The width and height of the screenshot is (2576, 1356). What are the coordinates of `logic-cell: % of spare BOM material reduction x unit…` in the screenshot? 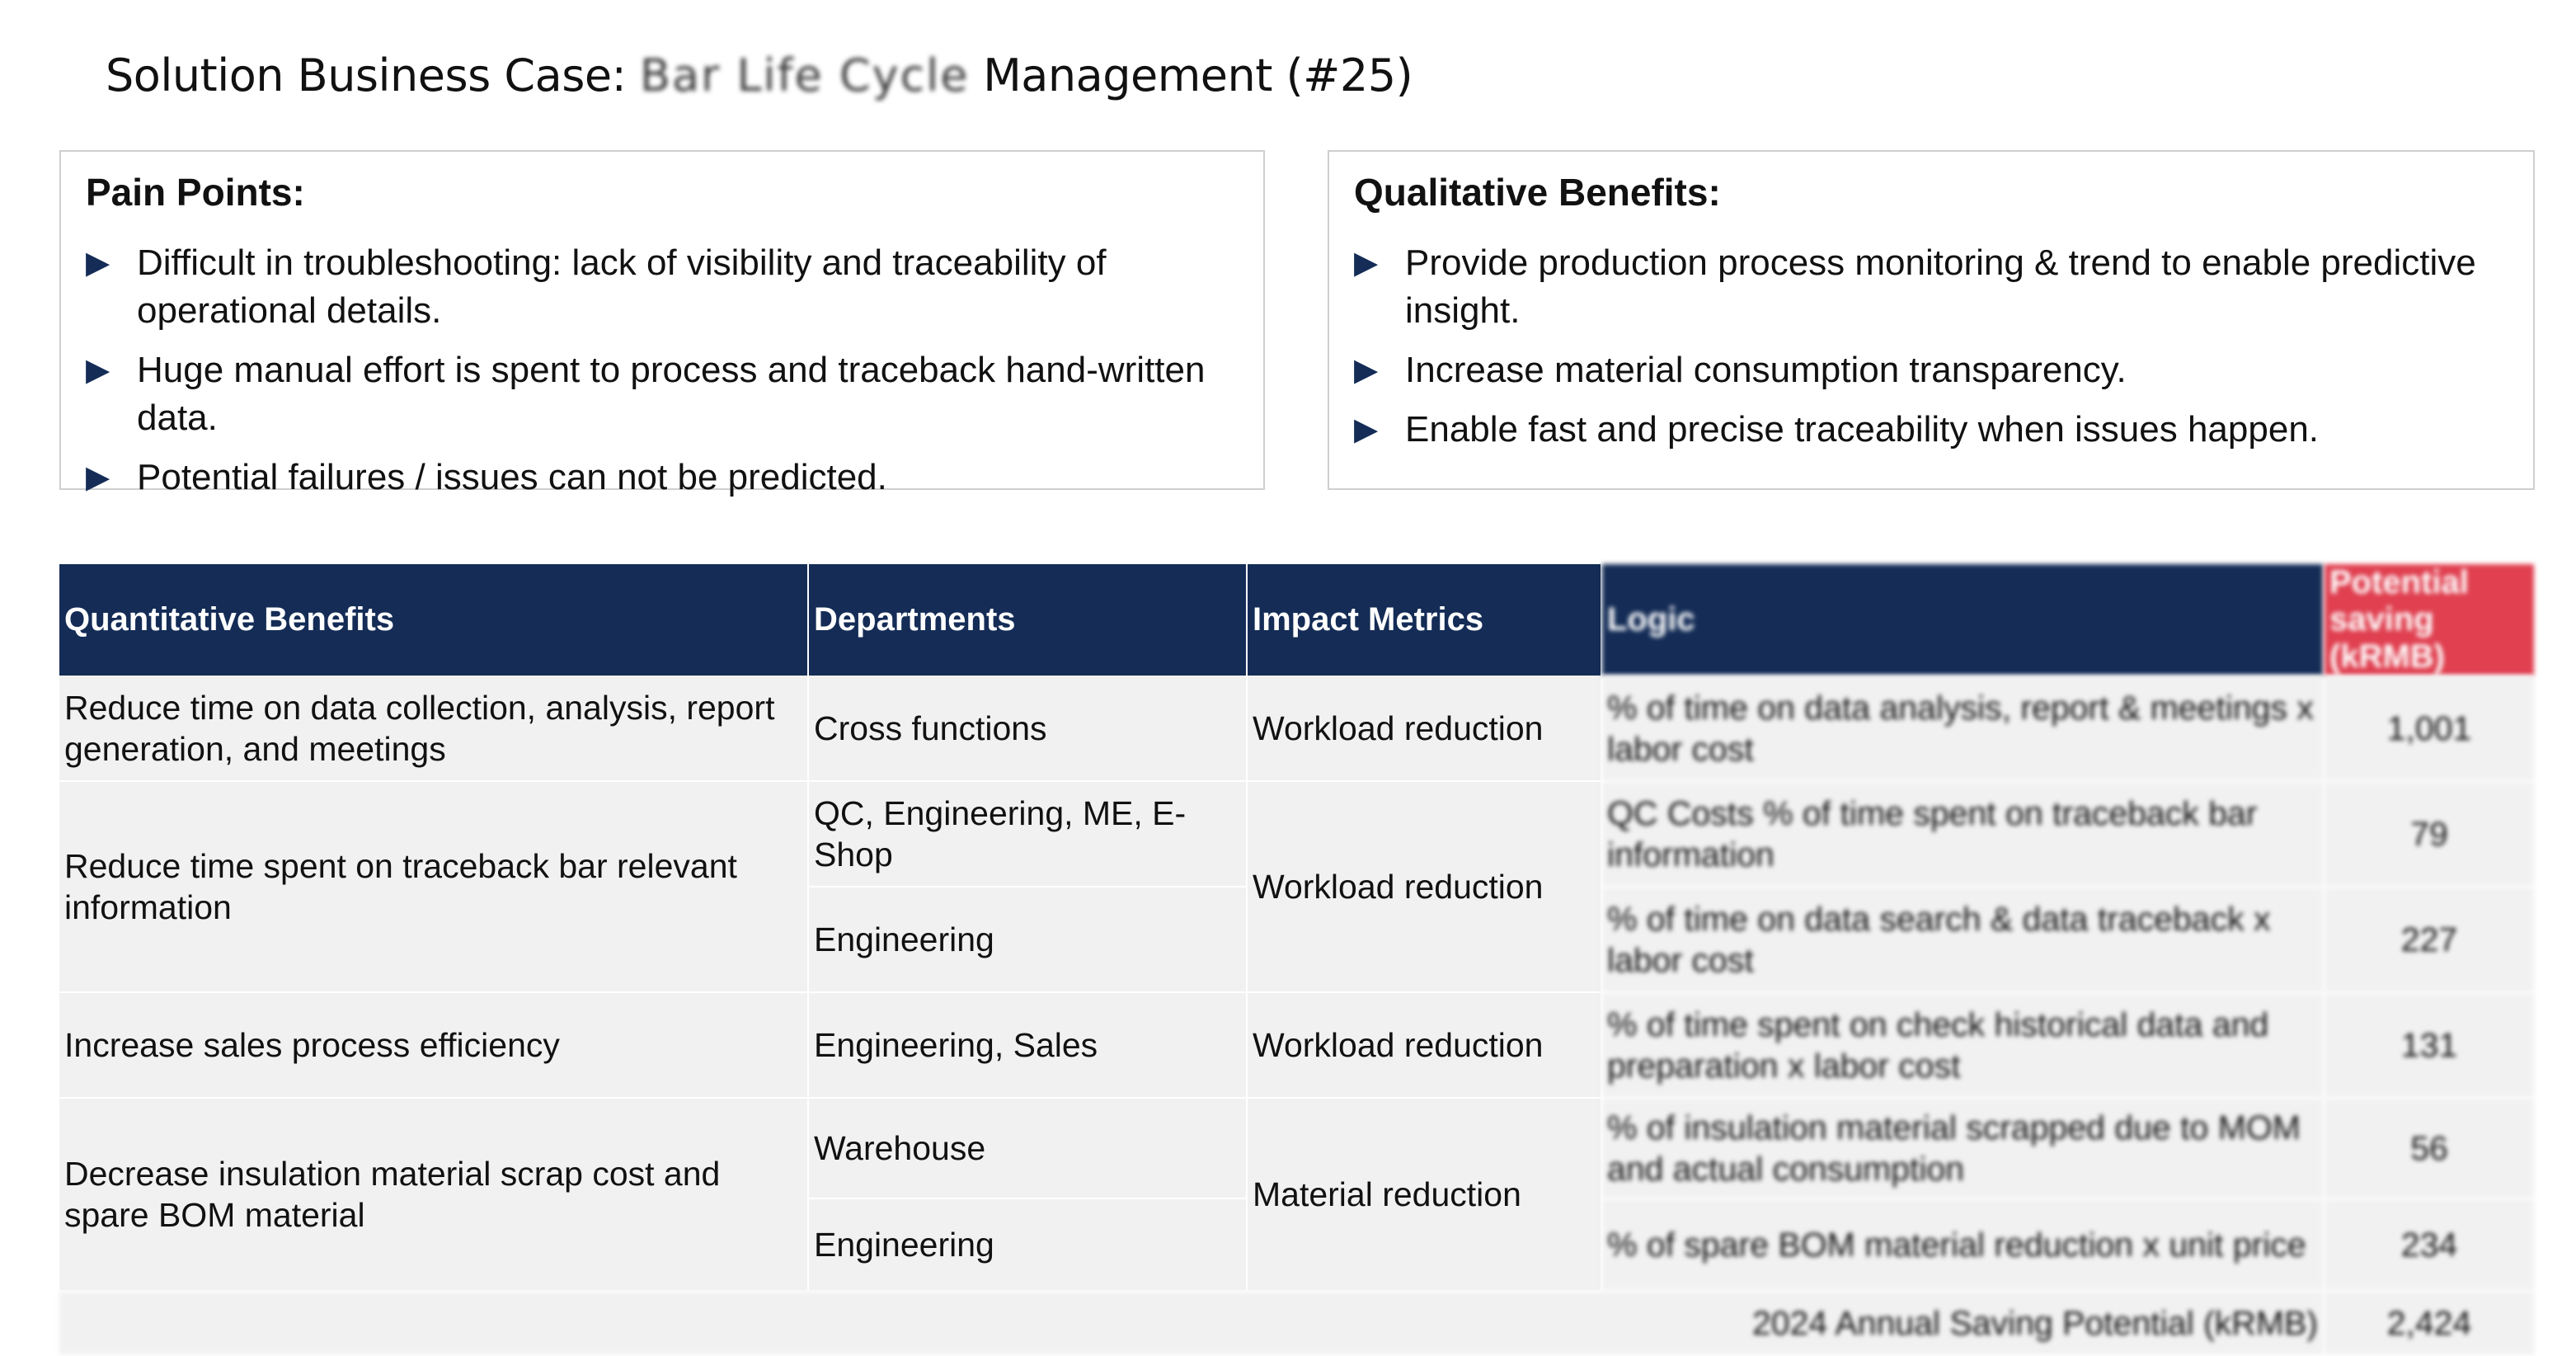 It's located at (1963, 1245).